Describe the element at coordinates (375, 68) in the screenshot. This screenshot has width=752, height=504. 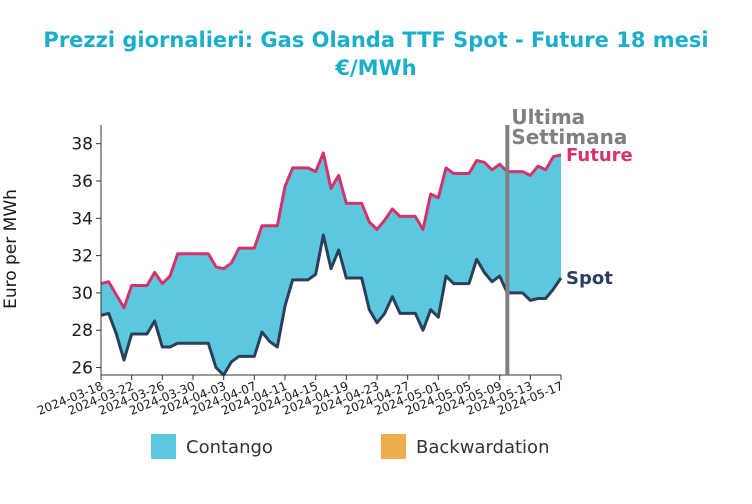
I see `chart-title-line2: €/MWh` at that location.